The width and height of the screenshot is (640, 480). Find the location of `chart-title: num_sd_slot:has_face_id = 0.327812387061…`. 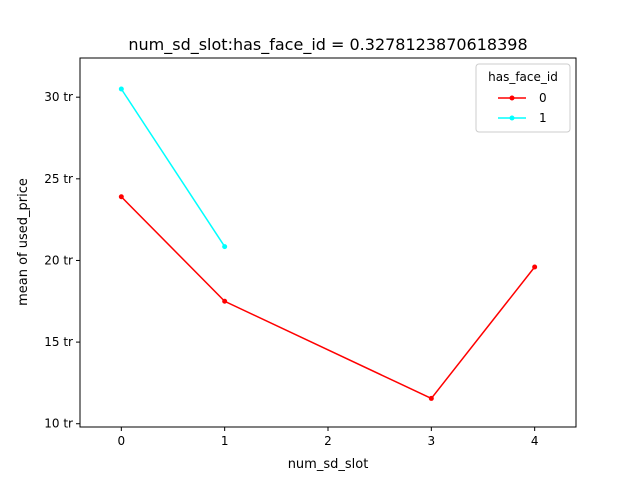

chart-title: num_sd_slot:has_face_id = 0.327812387061… is located at coordinates (327, 45).